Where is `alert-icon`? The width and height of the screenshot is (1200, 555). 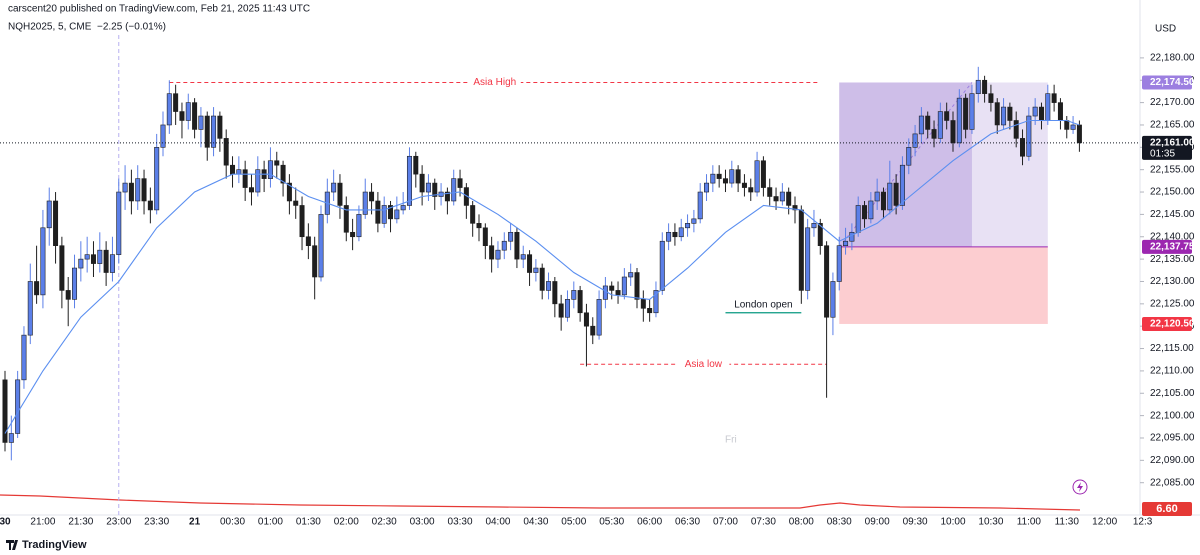
alert-icon is located at coordinates (1080, 487).